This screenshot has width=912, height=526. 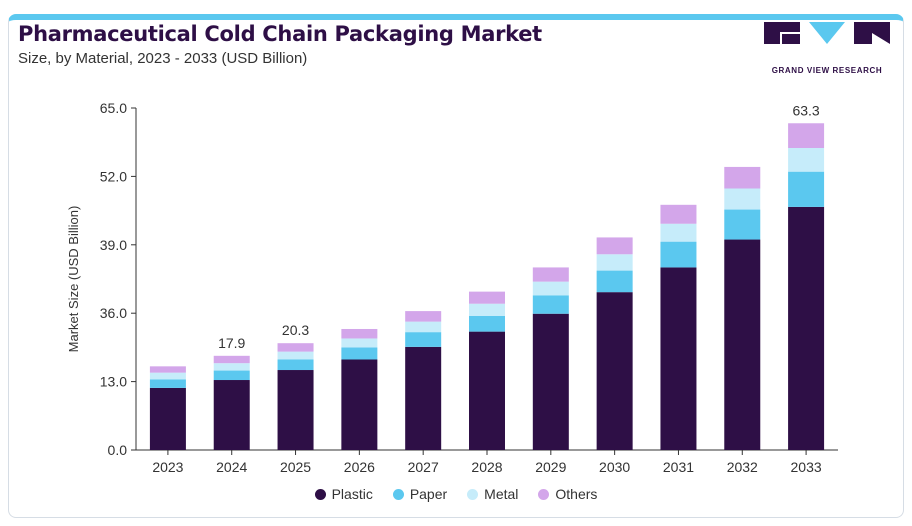 What do you see at coordinates (576, 494) in the screenshot?
I see `legend-label: Others` at bounding box center [576, 494].